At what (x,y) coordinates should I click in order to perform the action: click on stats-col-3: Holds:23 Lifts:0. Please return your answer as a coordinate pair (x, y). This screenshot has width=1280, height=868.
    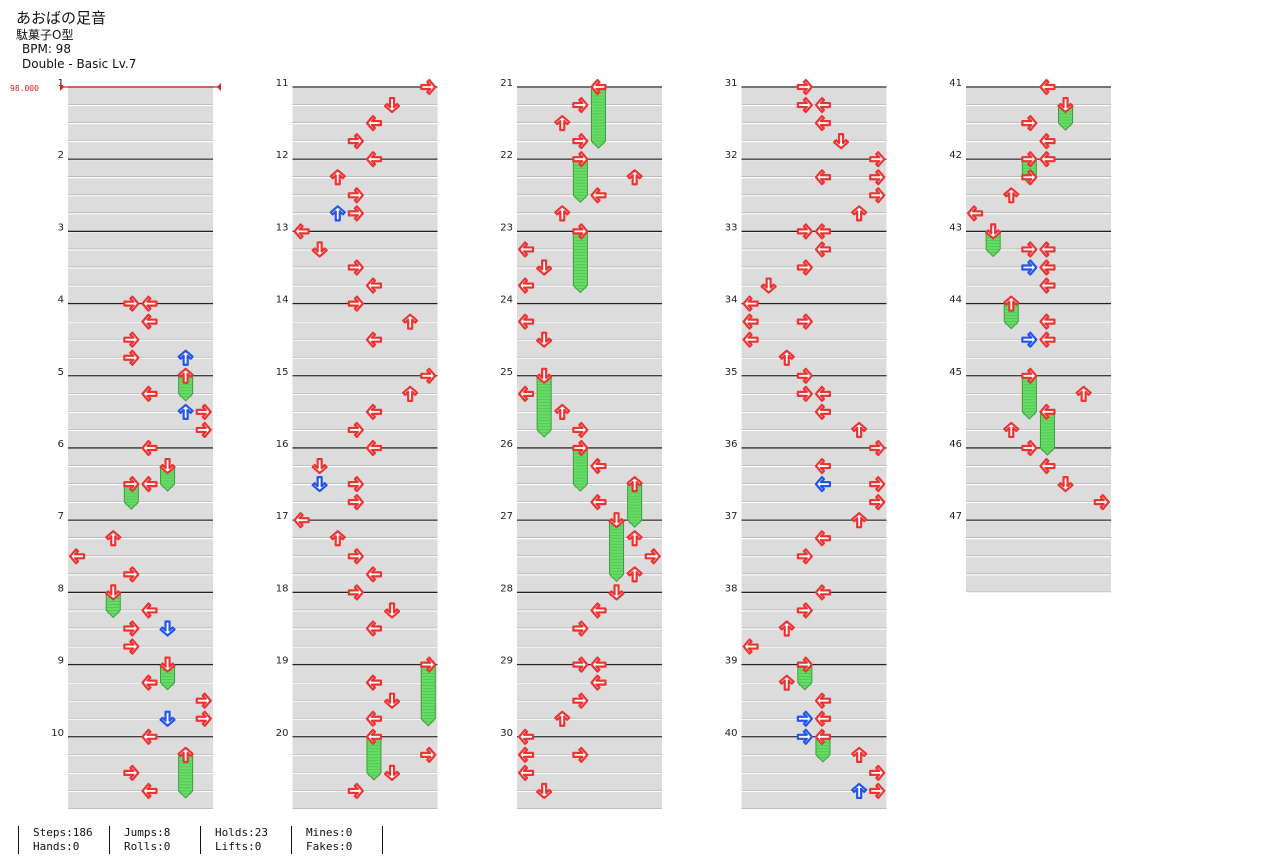
    Looking at the image, I should click on (245, 840).